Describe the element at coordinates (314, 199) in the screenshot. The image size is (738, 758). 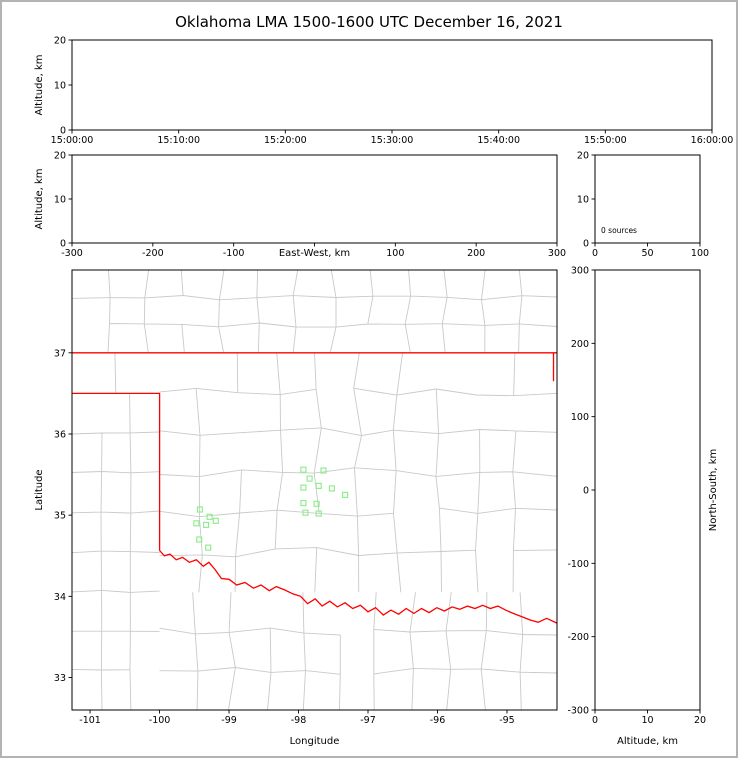
I see `axis-frame-ew_height` at that location.